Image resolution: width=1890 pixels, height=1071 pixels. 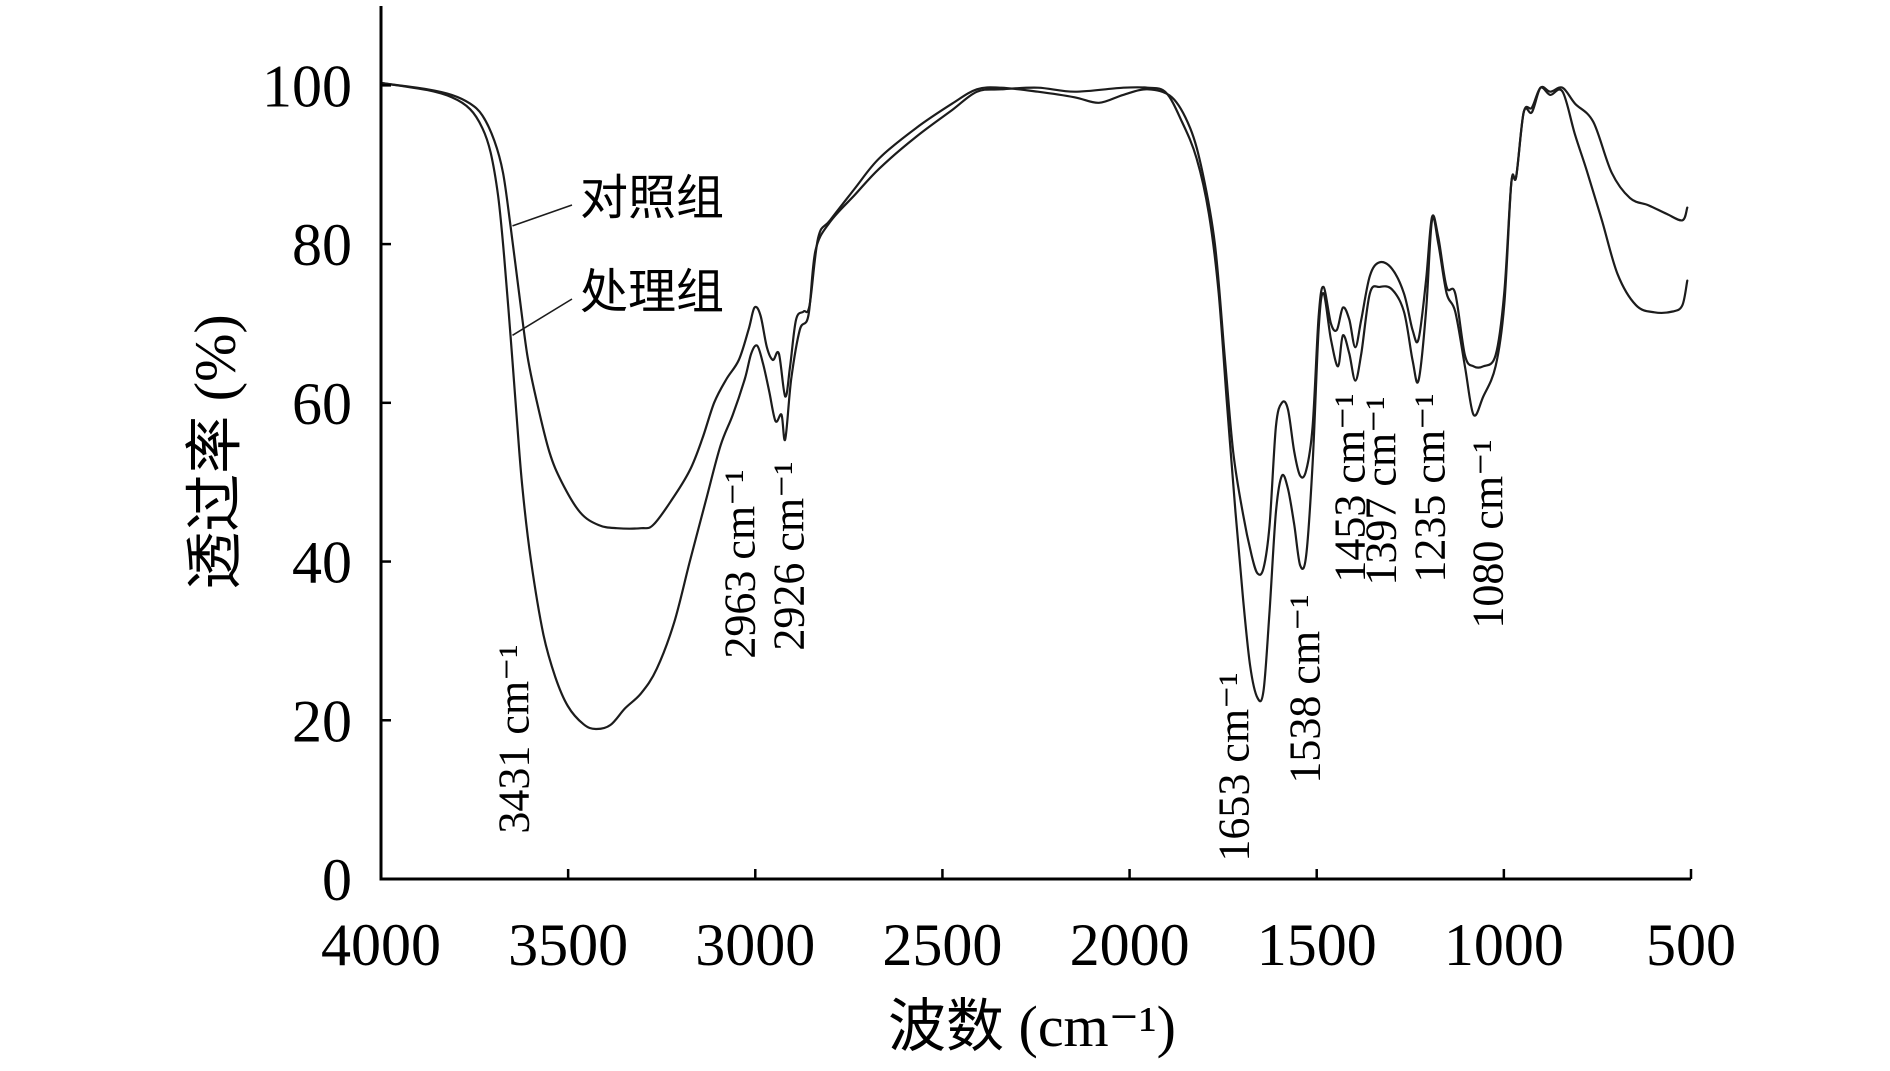 What do you see at coordinates (513, 738) in the screenshot?
I see `peak-label: 3431 cm⁻¹` at bounding box center [513, 738].